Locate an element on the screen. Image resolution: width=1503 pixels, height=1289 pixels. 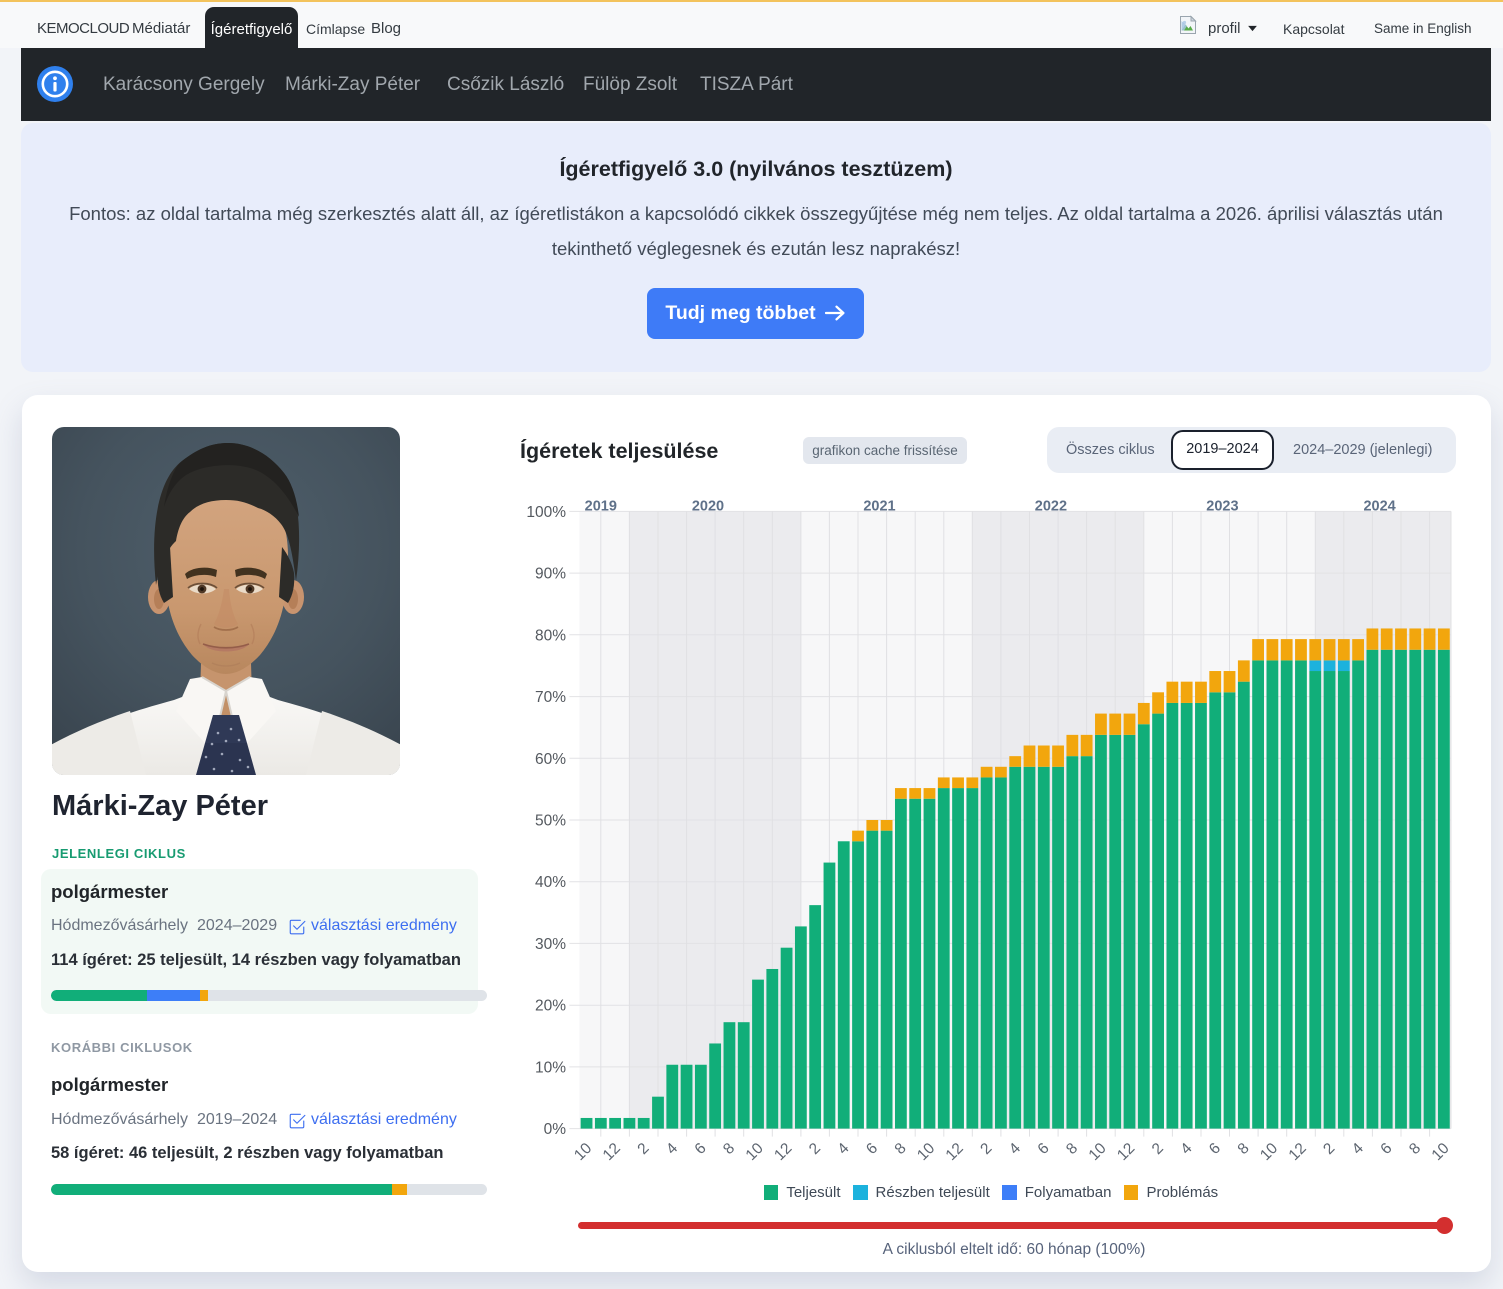
svg-text: 2021 is located at coordinates (879, 507).